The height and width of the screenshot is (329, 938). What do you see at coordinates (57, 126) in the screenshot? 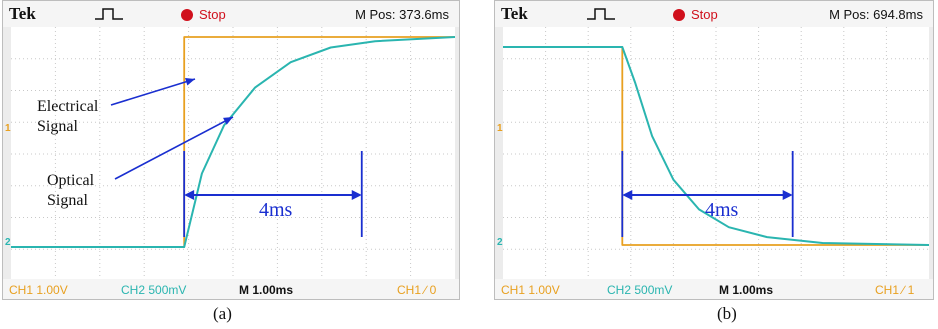
I see `electrical-label-line2: Signal` at bounding box center [57, 126].